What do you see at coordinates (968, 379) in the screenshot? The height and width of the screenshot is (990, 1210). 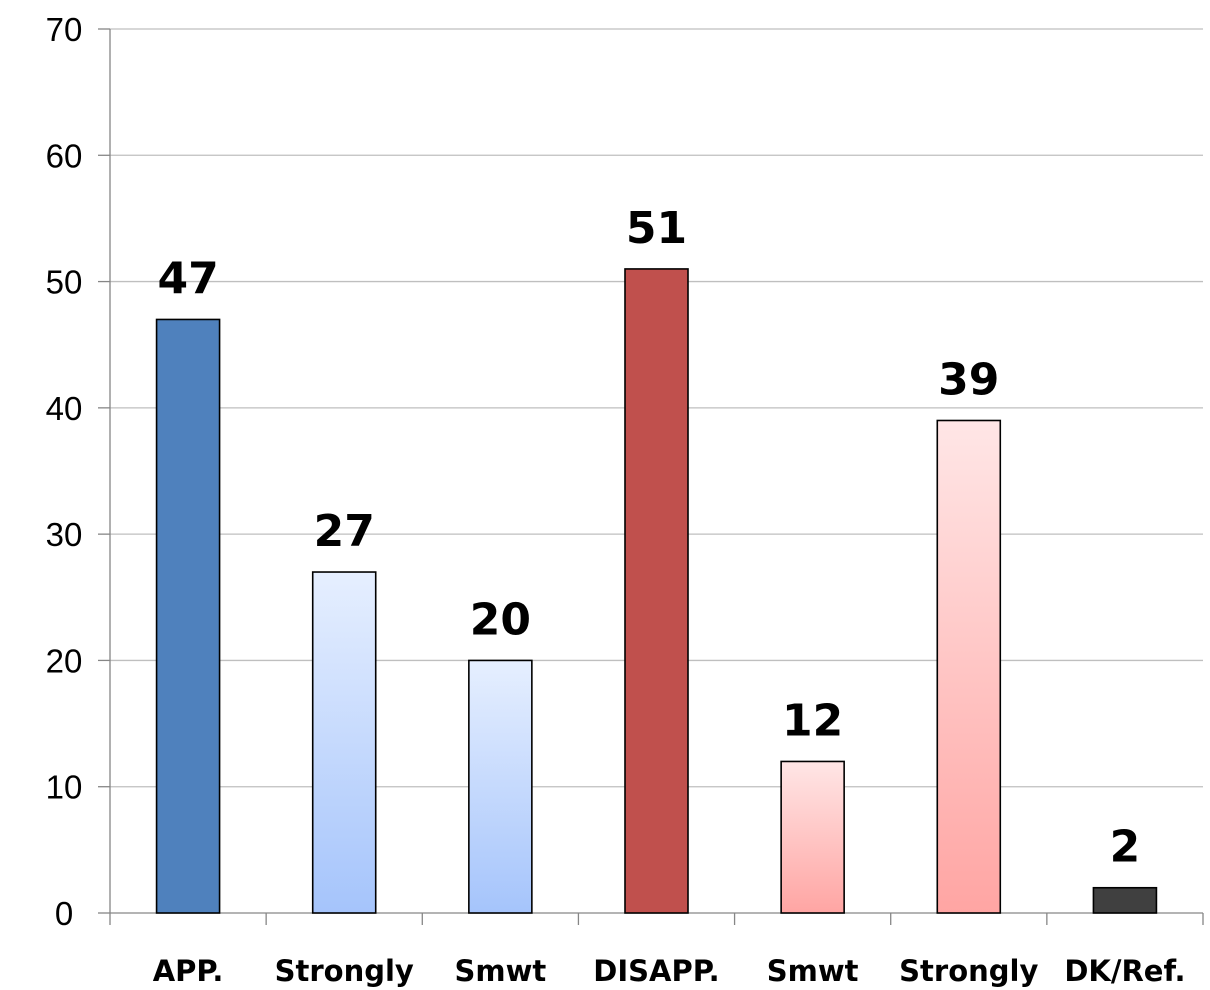 I see `data-label: 39` at bounding box center [968, 379].